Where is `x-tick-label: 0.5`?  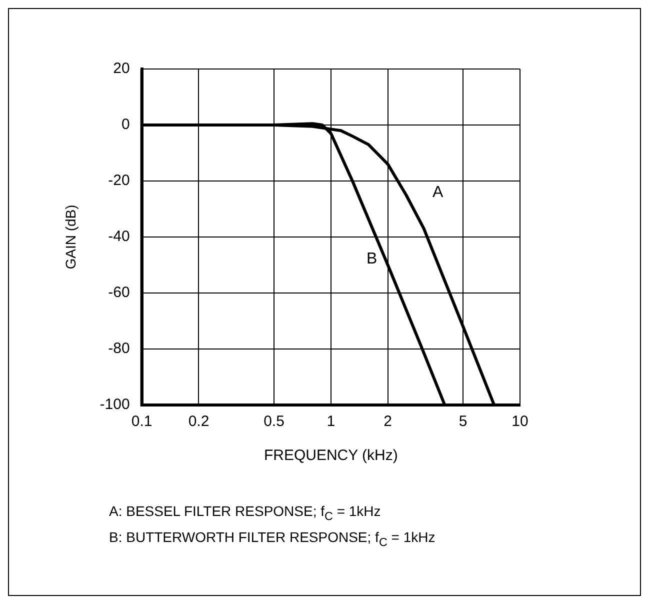
x-tick-label: 0.5 is located at coordinates (274, 421).